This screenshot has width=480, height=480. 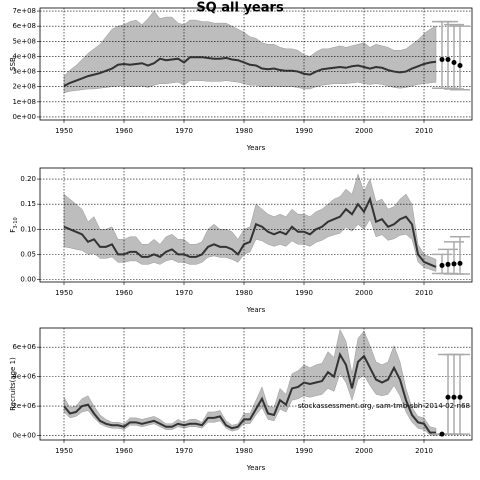 I want to click on y-axis-label: F3-10, so click(x=14, y=224).